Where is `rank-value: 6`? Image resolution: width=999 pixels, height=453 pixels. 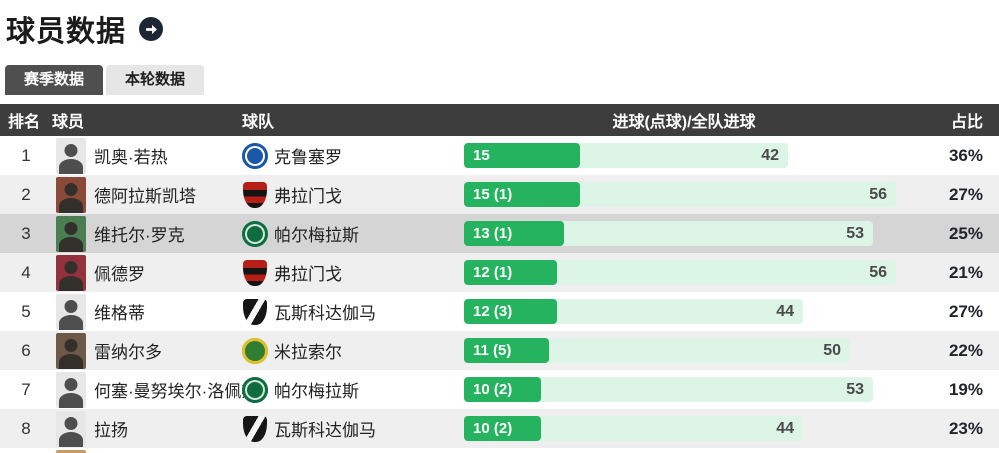 rank-value: 6 is located at coordinates (26, 350).